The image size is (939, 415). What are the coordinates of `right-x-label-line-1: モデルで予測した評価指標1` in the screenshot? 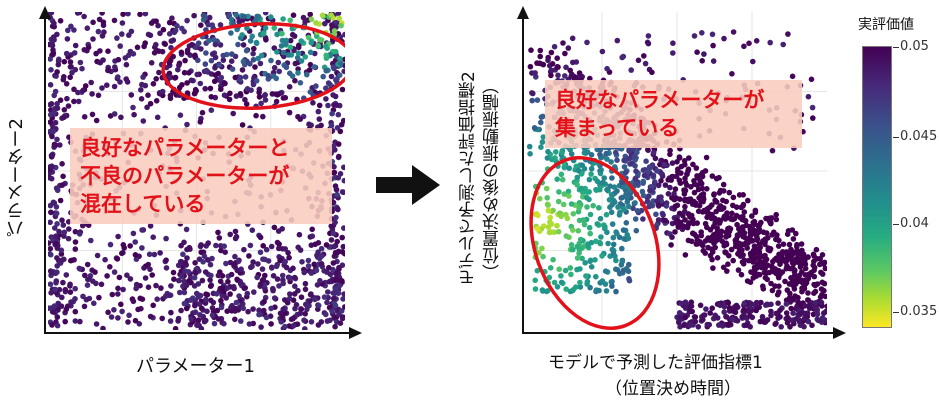 It's located at (655, 363).